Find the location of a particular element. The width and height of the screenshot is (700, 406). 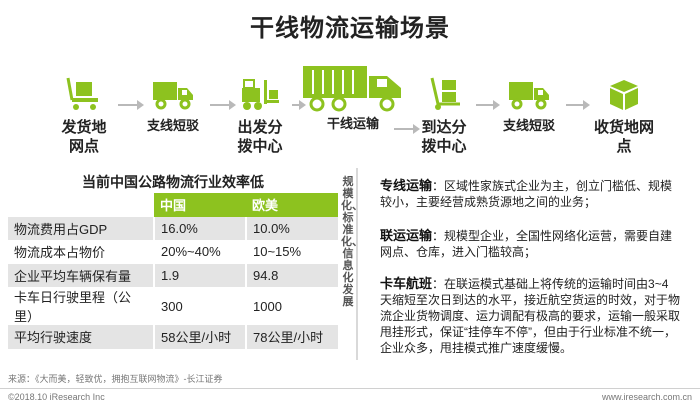

flow-node-label: 发货地 网点 is located at coordinates (84, 137).